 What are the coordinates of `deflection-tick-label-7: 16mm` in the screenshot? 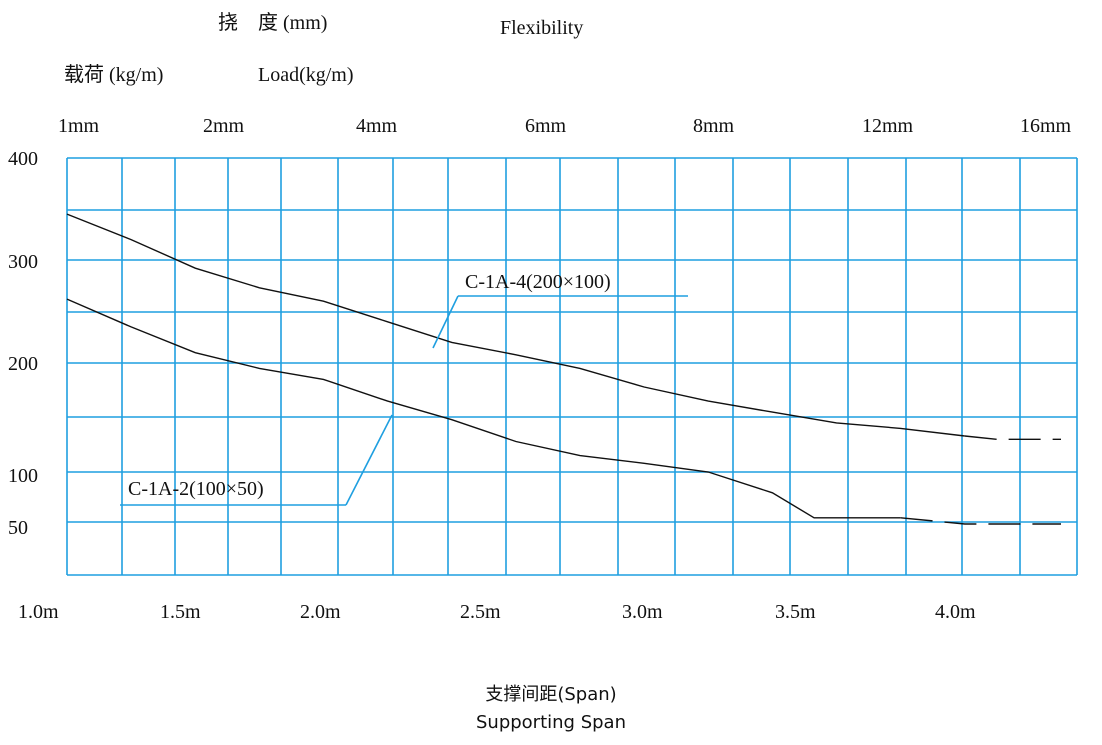 It's located at (1046, 126).